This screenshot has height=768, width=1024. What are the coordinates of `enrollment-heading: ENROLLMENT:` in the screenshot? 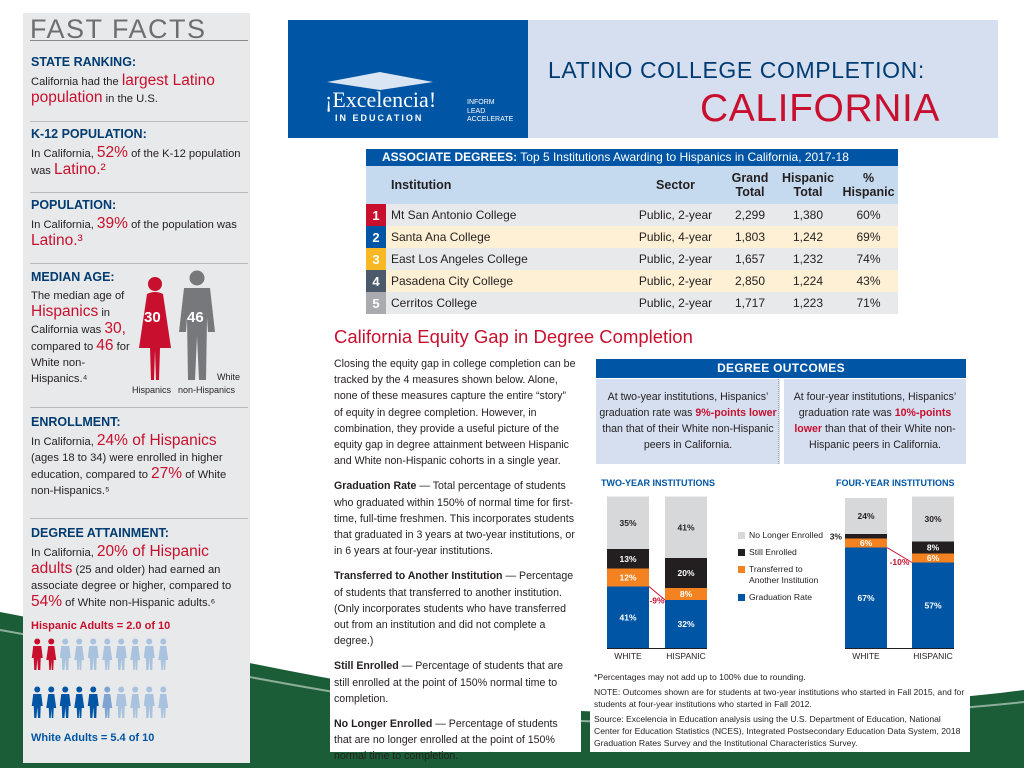 It's located at (76, 422).